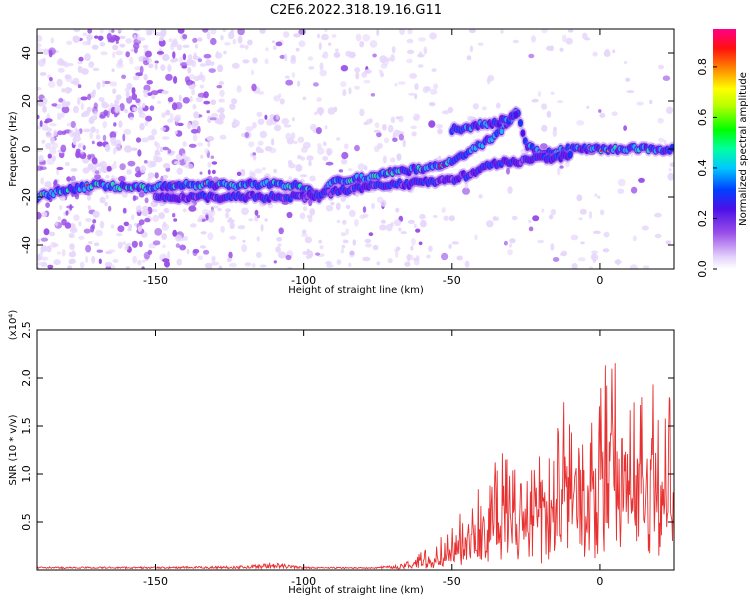 This screenshot has width=750, height=600. Describe the element at coordinates (702, 67) in the screenshot. I see `colorbar-tick-label: 0.8` at that location.